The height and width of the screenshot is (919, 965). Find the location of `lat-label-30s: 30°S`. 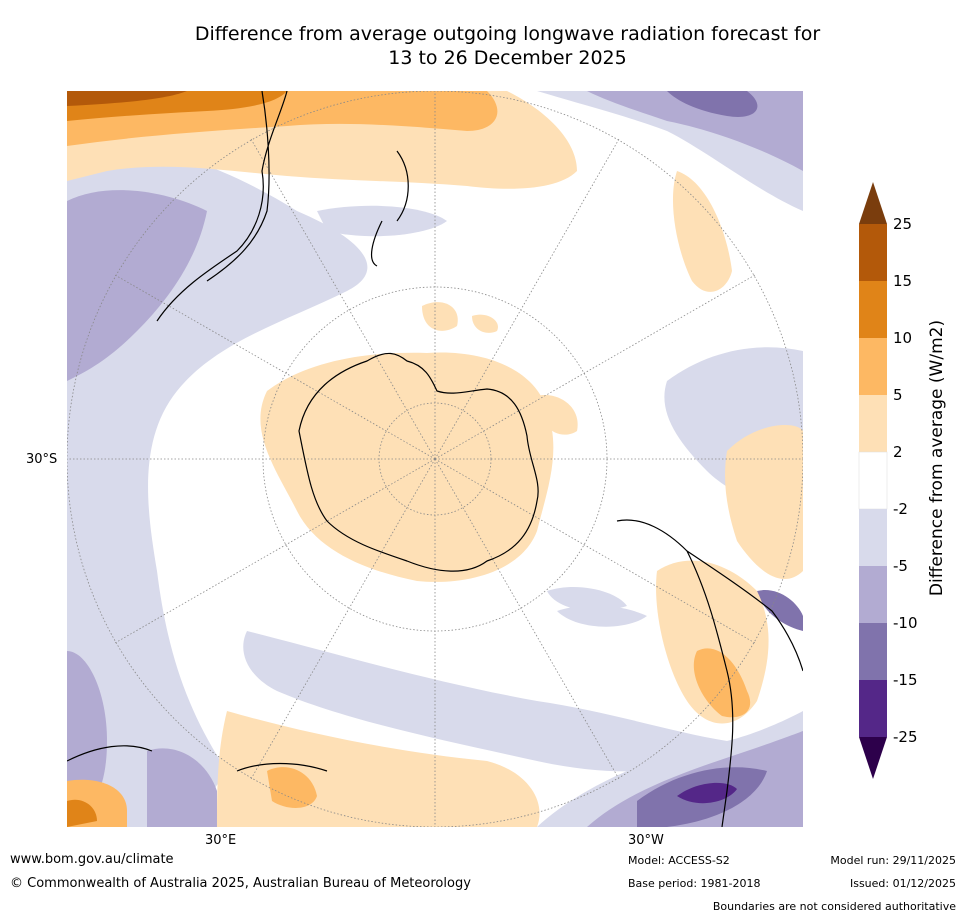

lat-label-30s: 30°S is located at coordinates (42, 459).